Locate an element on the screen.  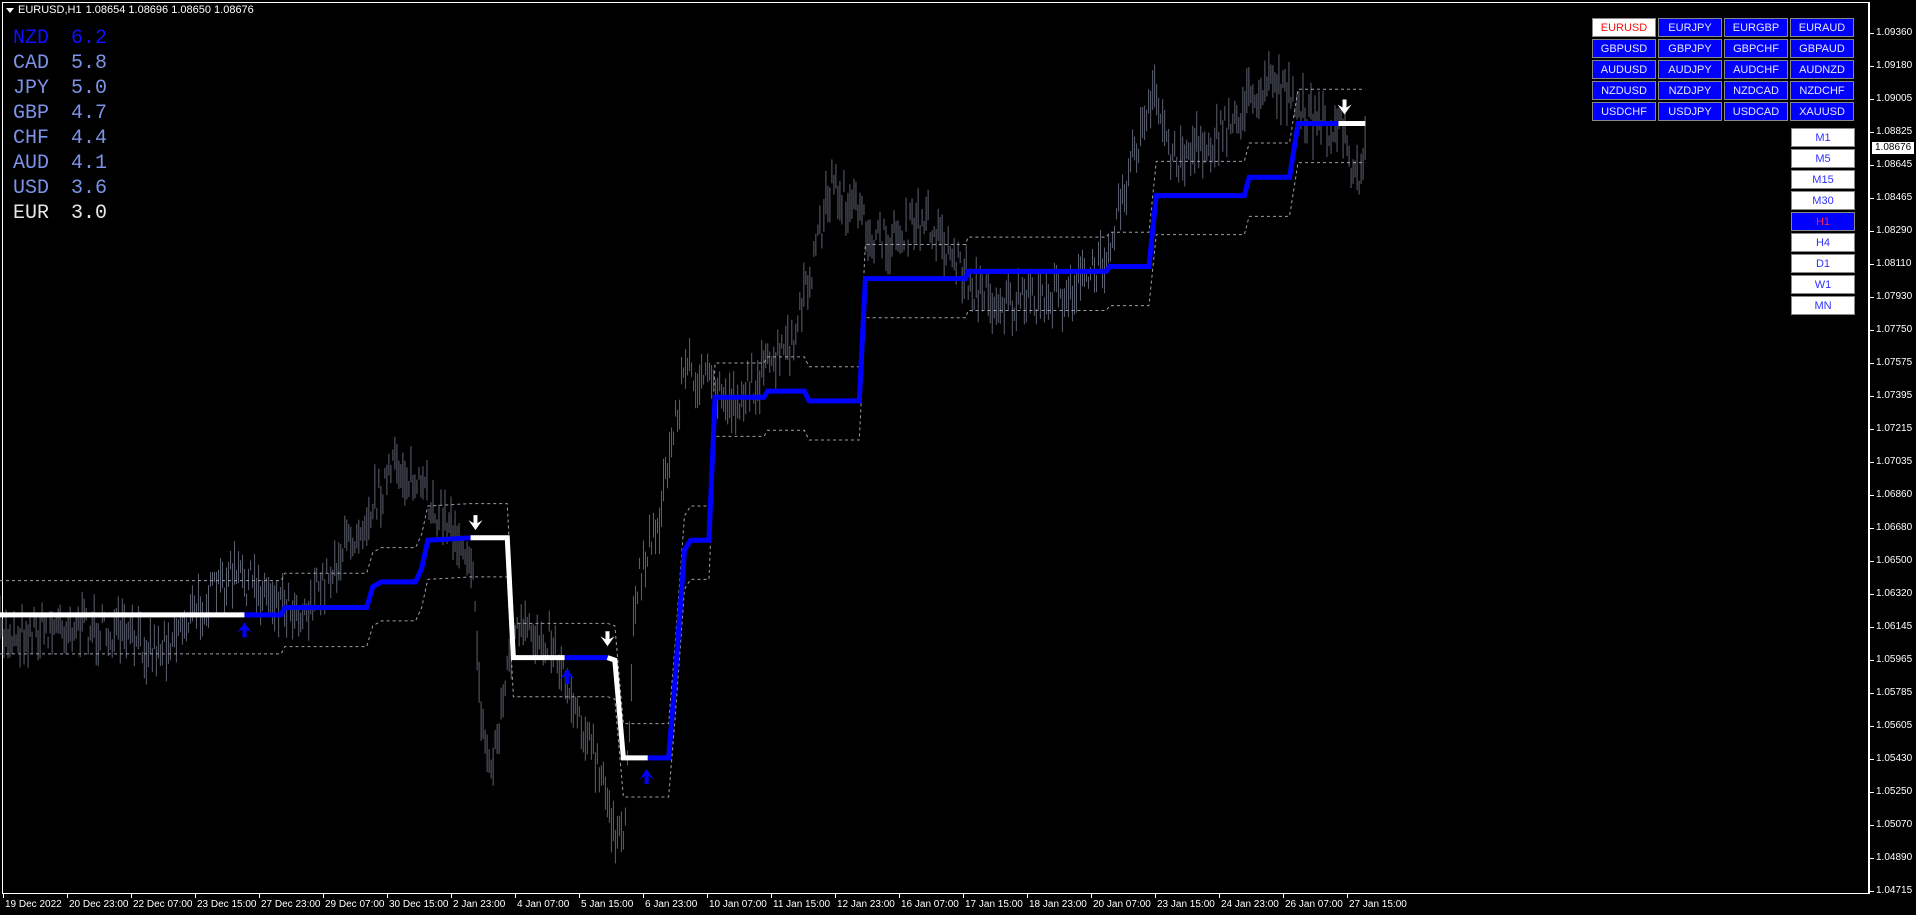
price-label: 1.09005 is located at coordinates (1894, 98).